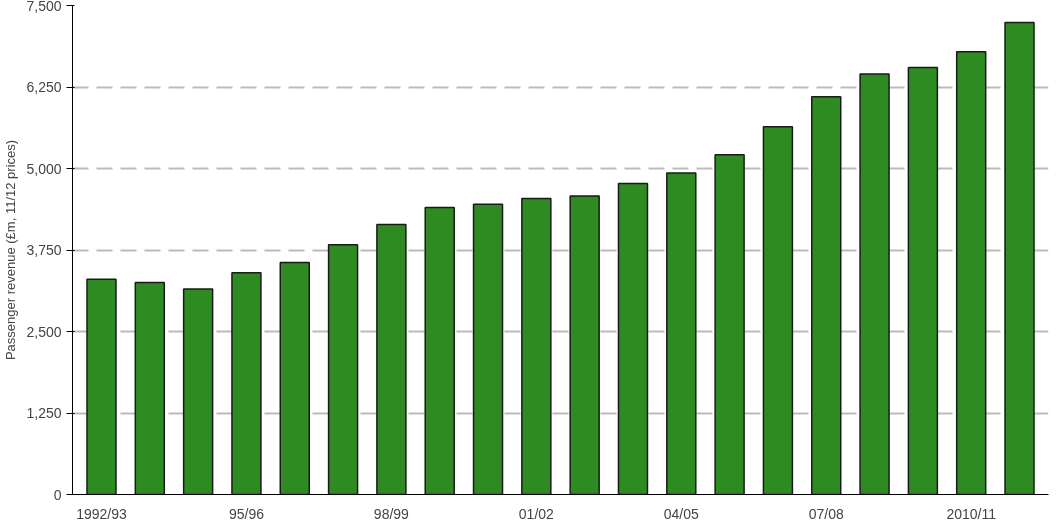 Image resolution: width=1058 pixels, height=524 pixels. I want to click on x-tick-label: 95/96, so click(246, 513).